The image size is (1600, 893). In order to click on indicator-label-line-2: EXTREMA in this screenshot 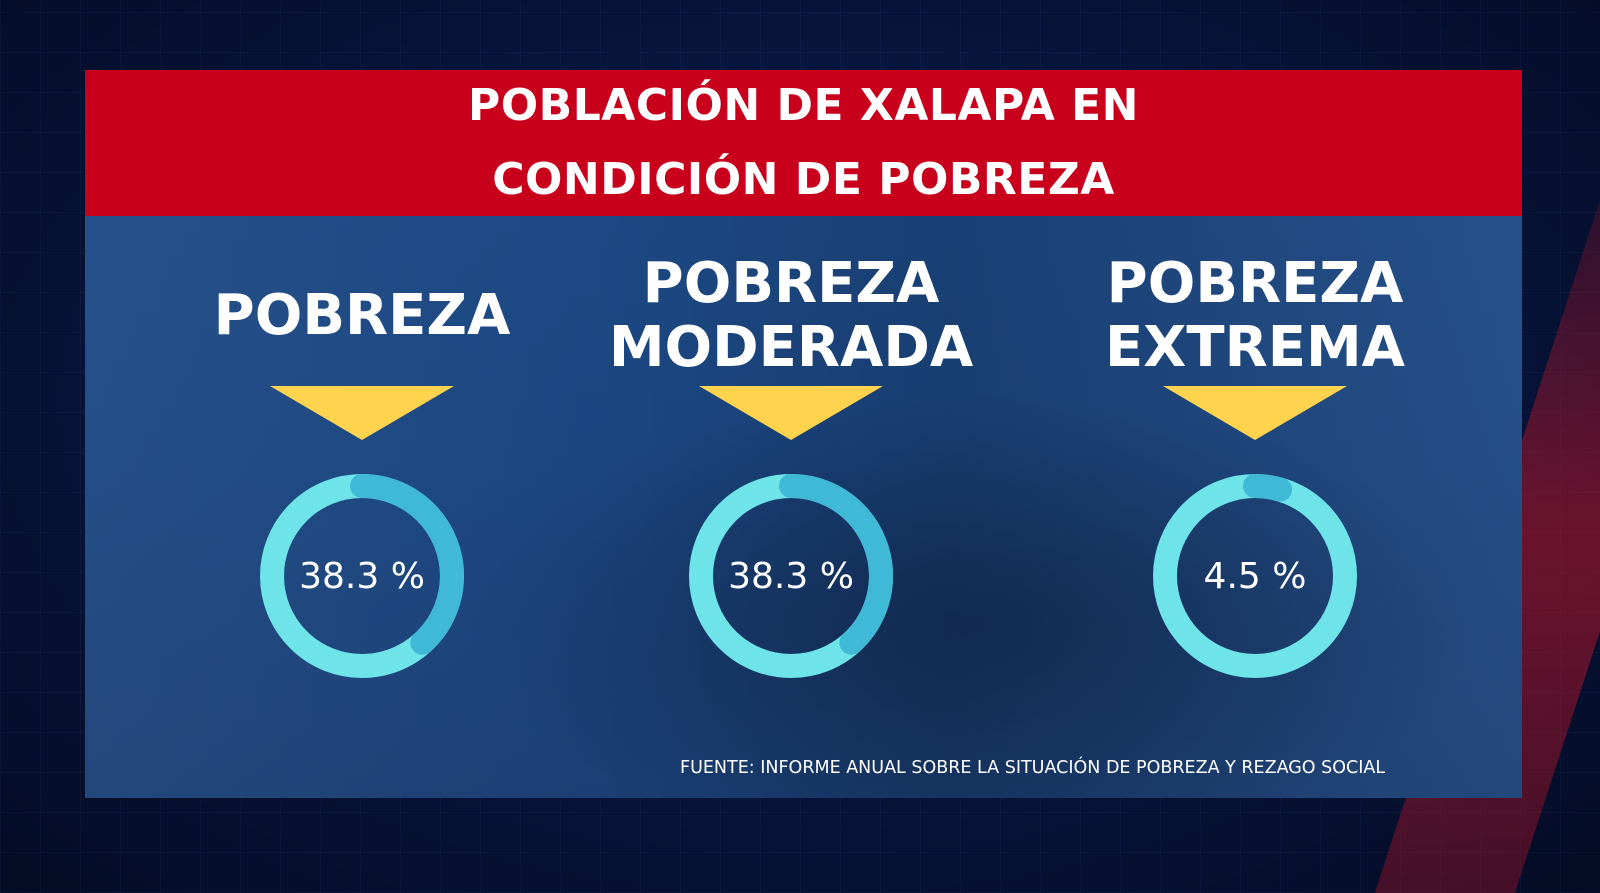, I will do `click(1255, 347)`.